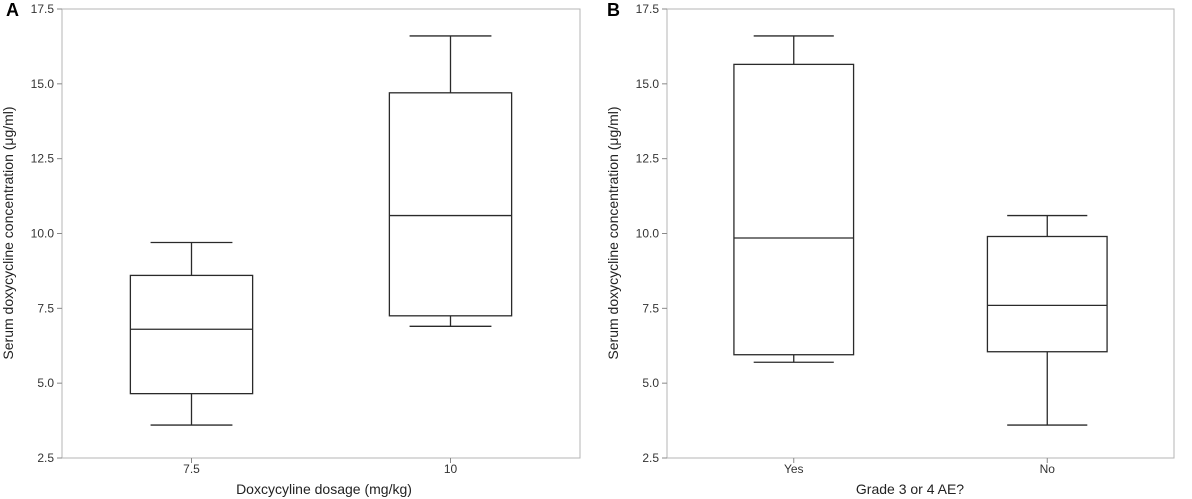 This screenshot has width=1192, height=499. I want to click on panel-a-x-axis-label: Doxcycyline dosage (mg/kg), so click(324, 489).